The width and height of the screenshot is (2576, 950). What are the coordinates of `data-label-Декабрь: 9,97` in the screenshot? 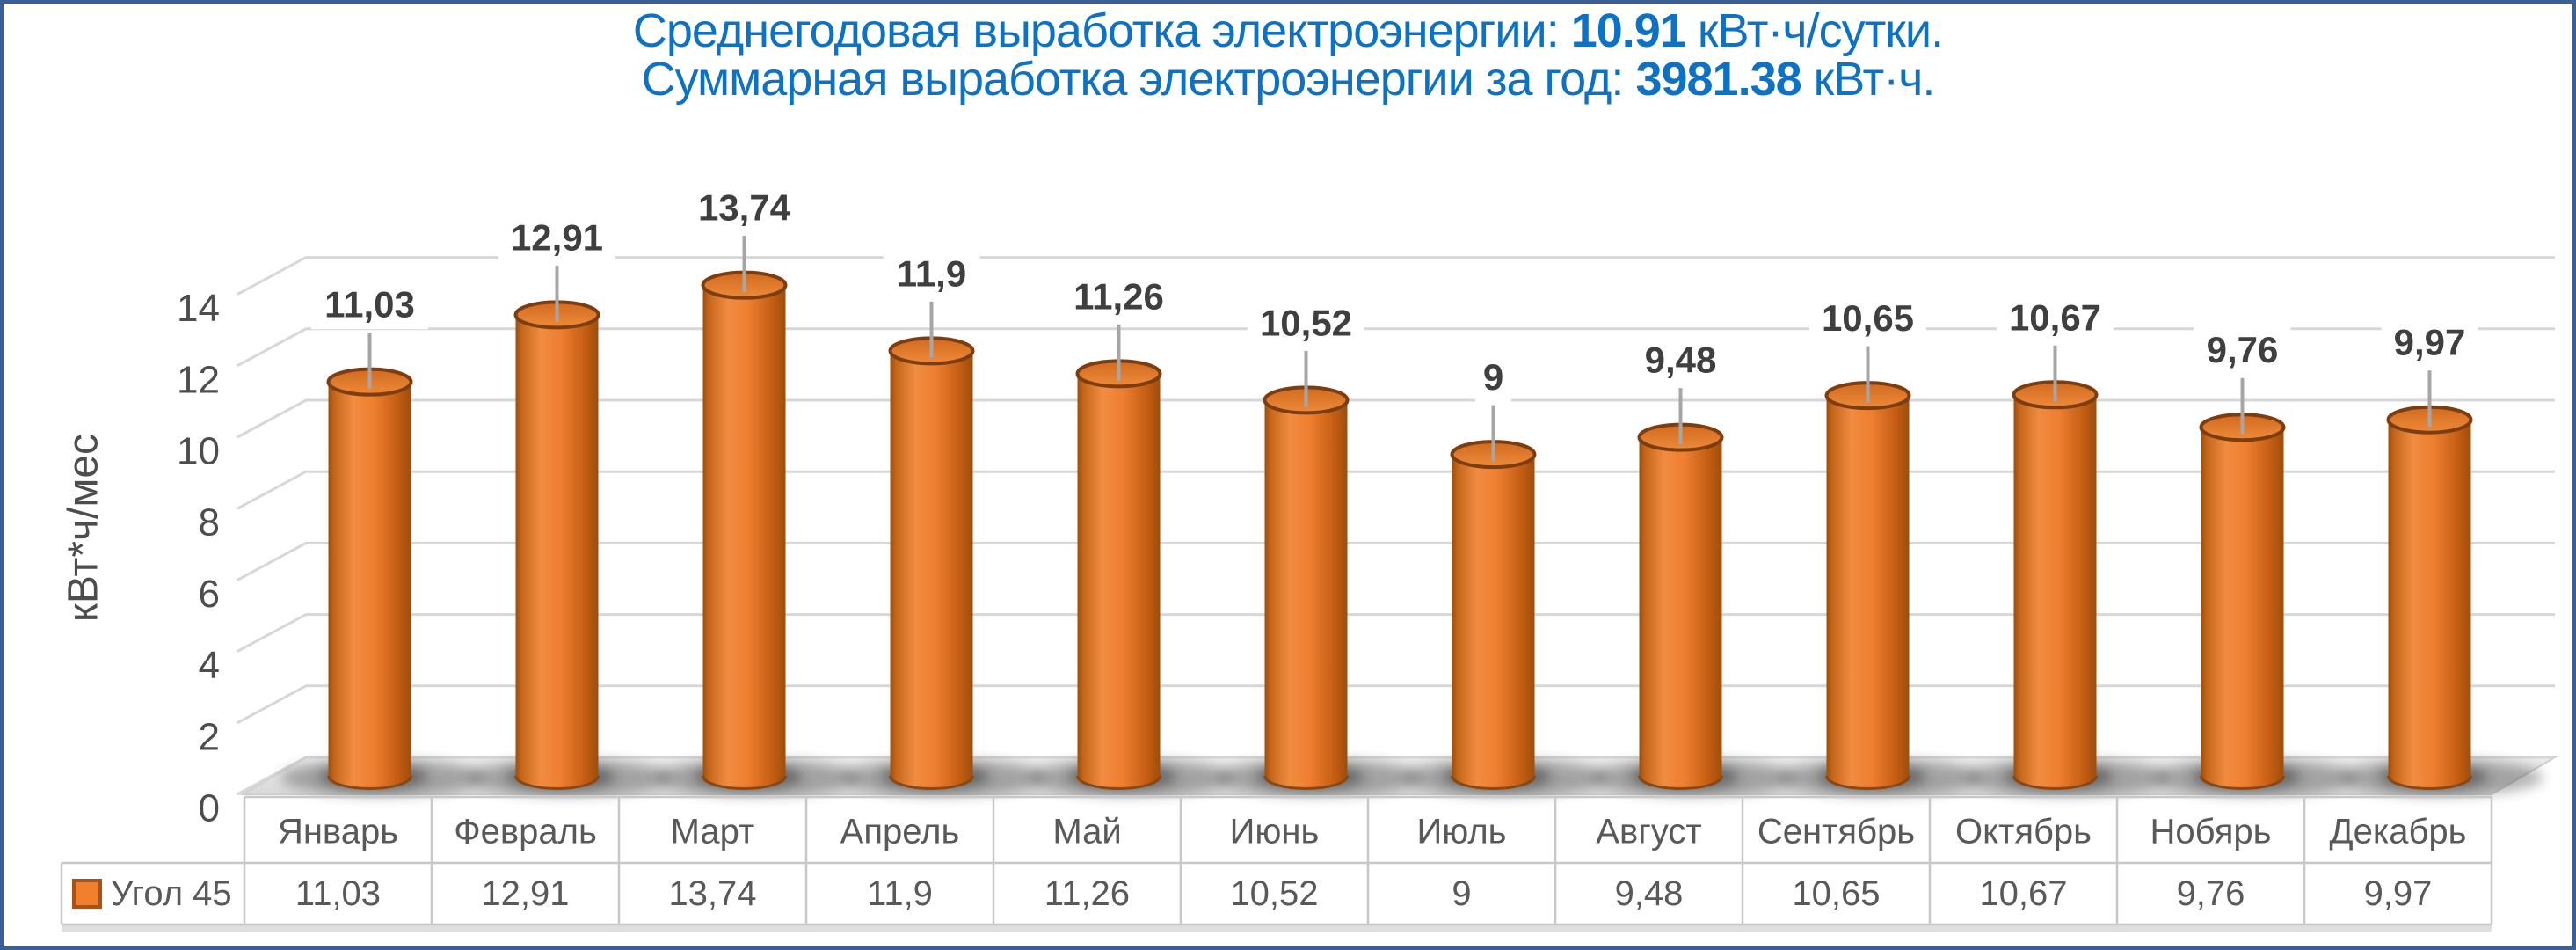 It's located at (2430, 342).